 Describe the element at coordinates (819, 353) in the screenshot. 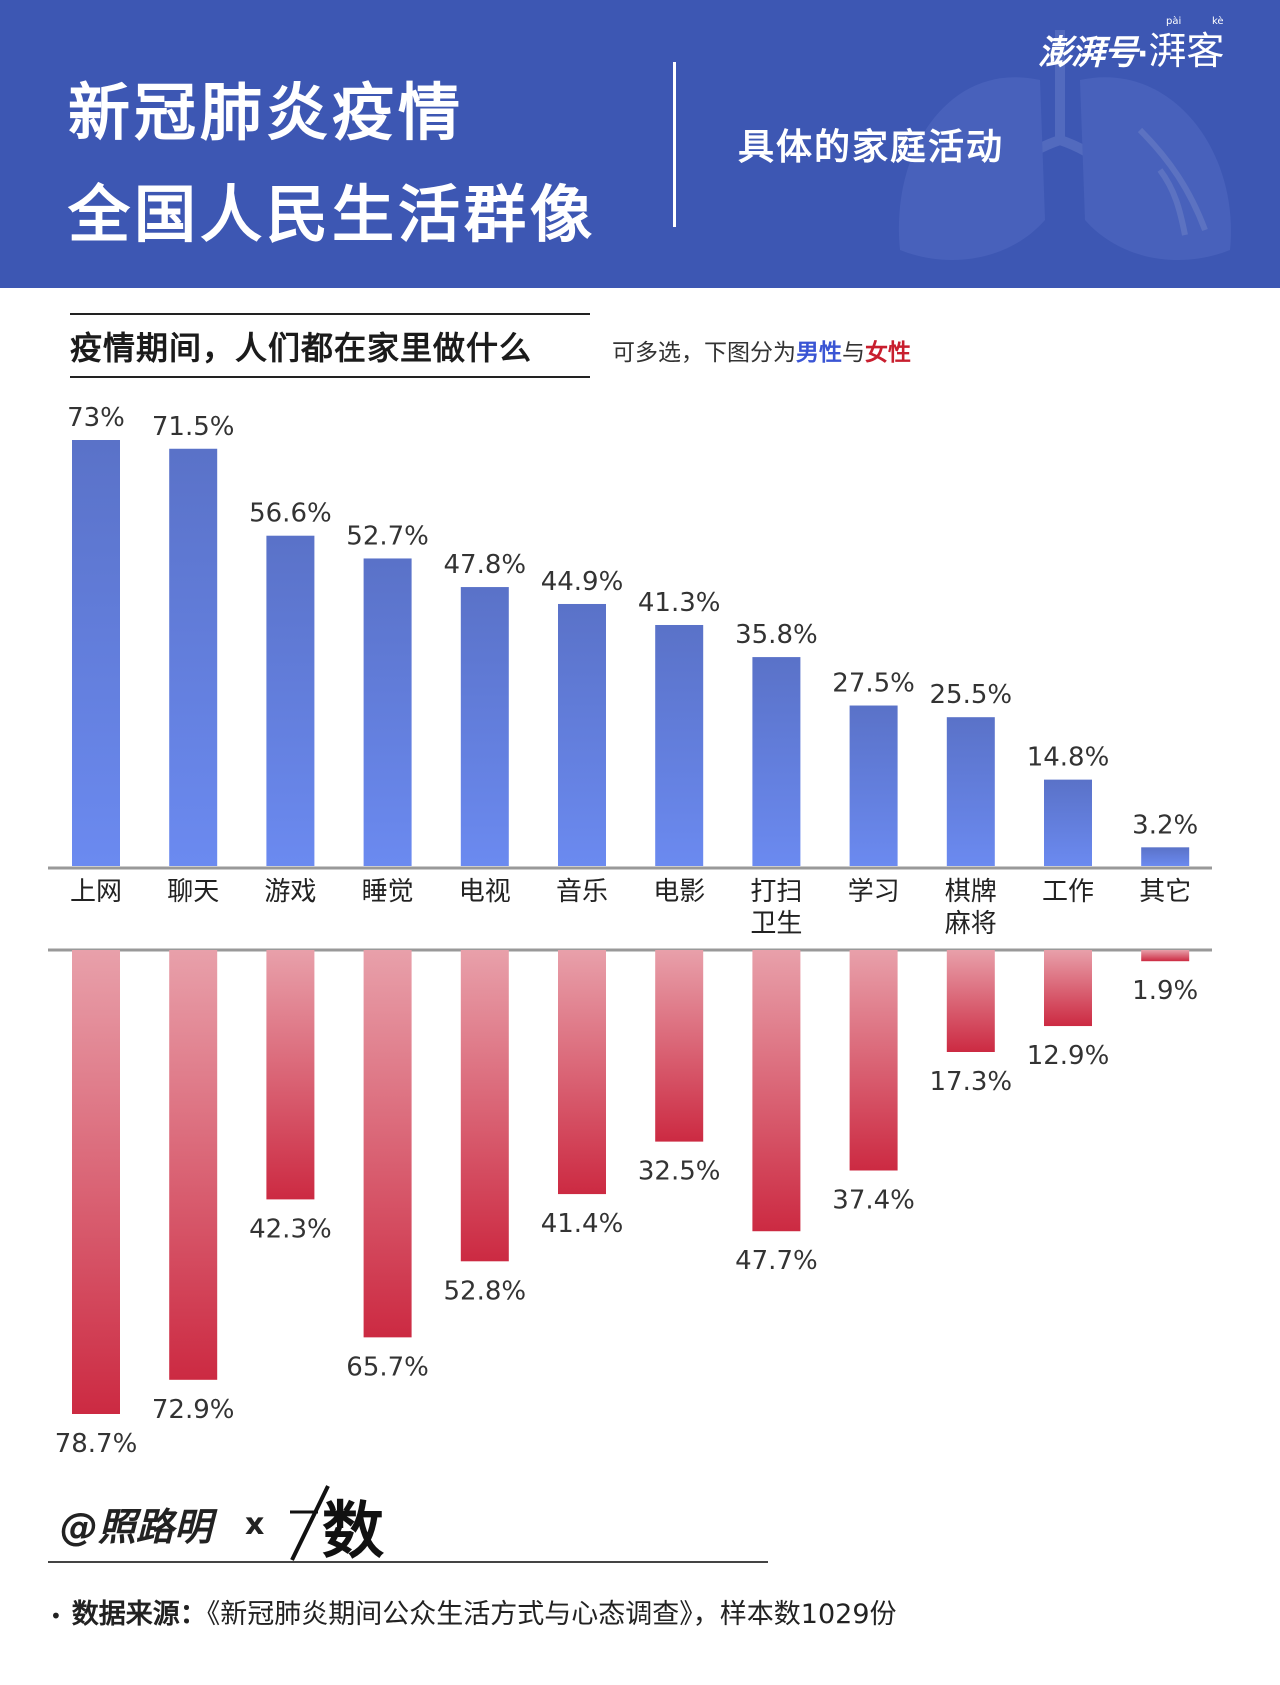

I see `legend-male: 男性` at that location.